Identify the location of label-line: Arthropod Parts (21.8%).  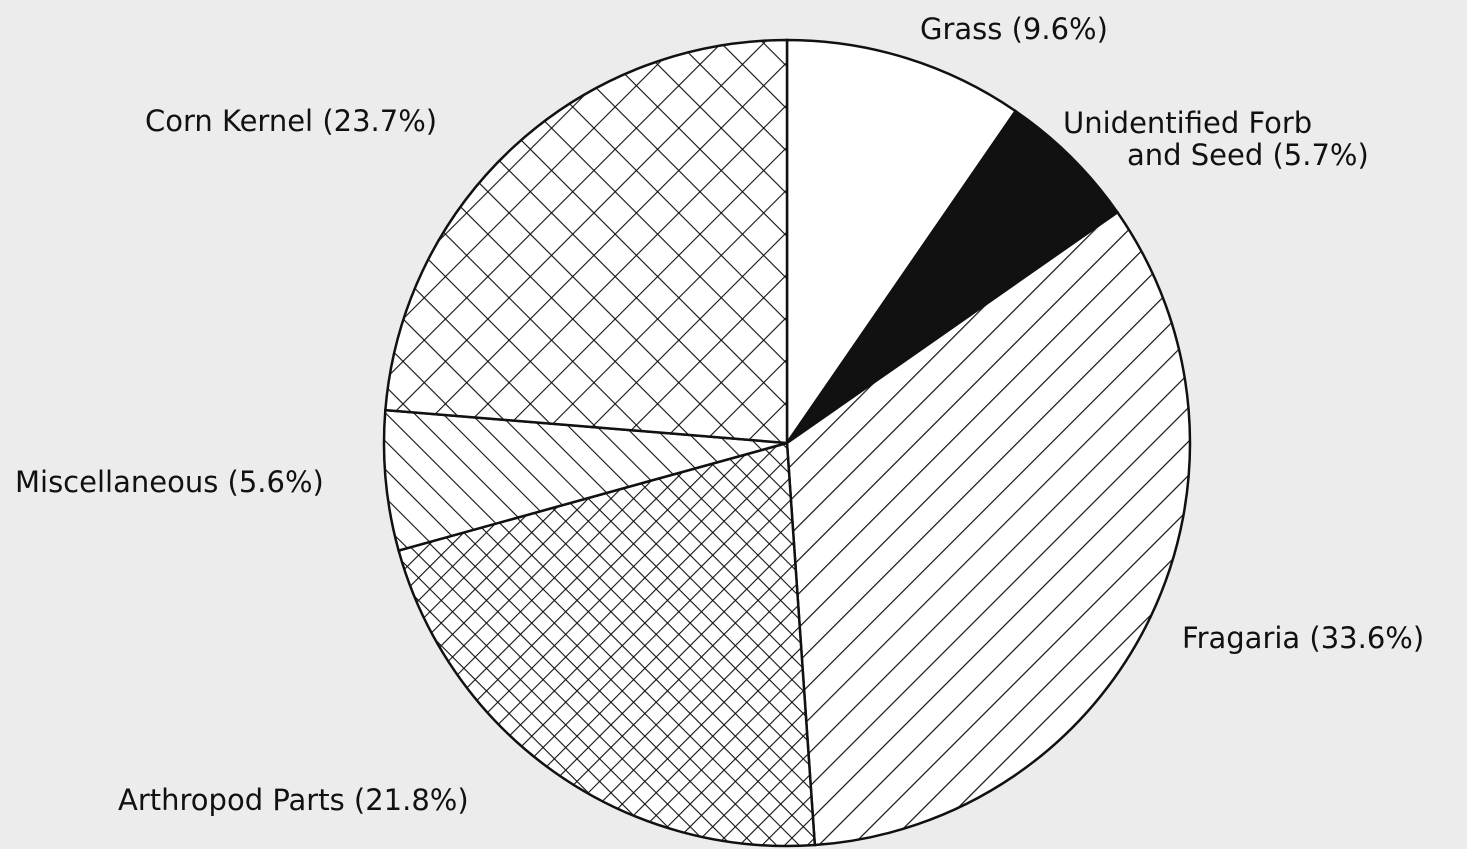
(293, 800).